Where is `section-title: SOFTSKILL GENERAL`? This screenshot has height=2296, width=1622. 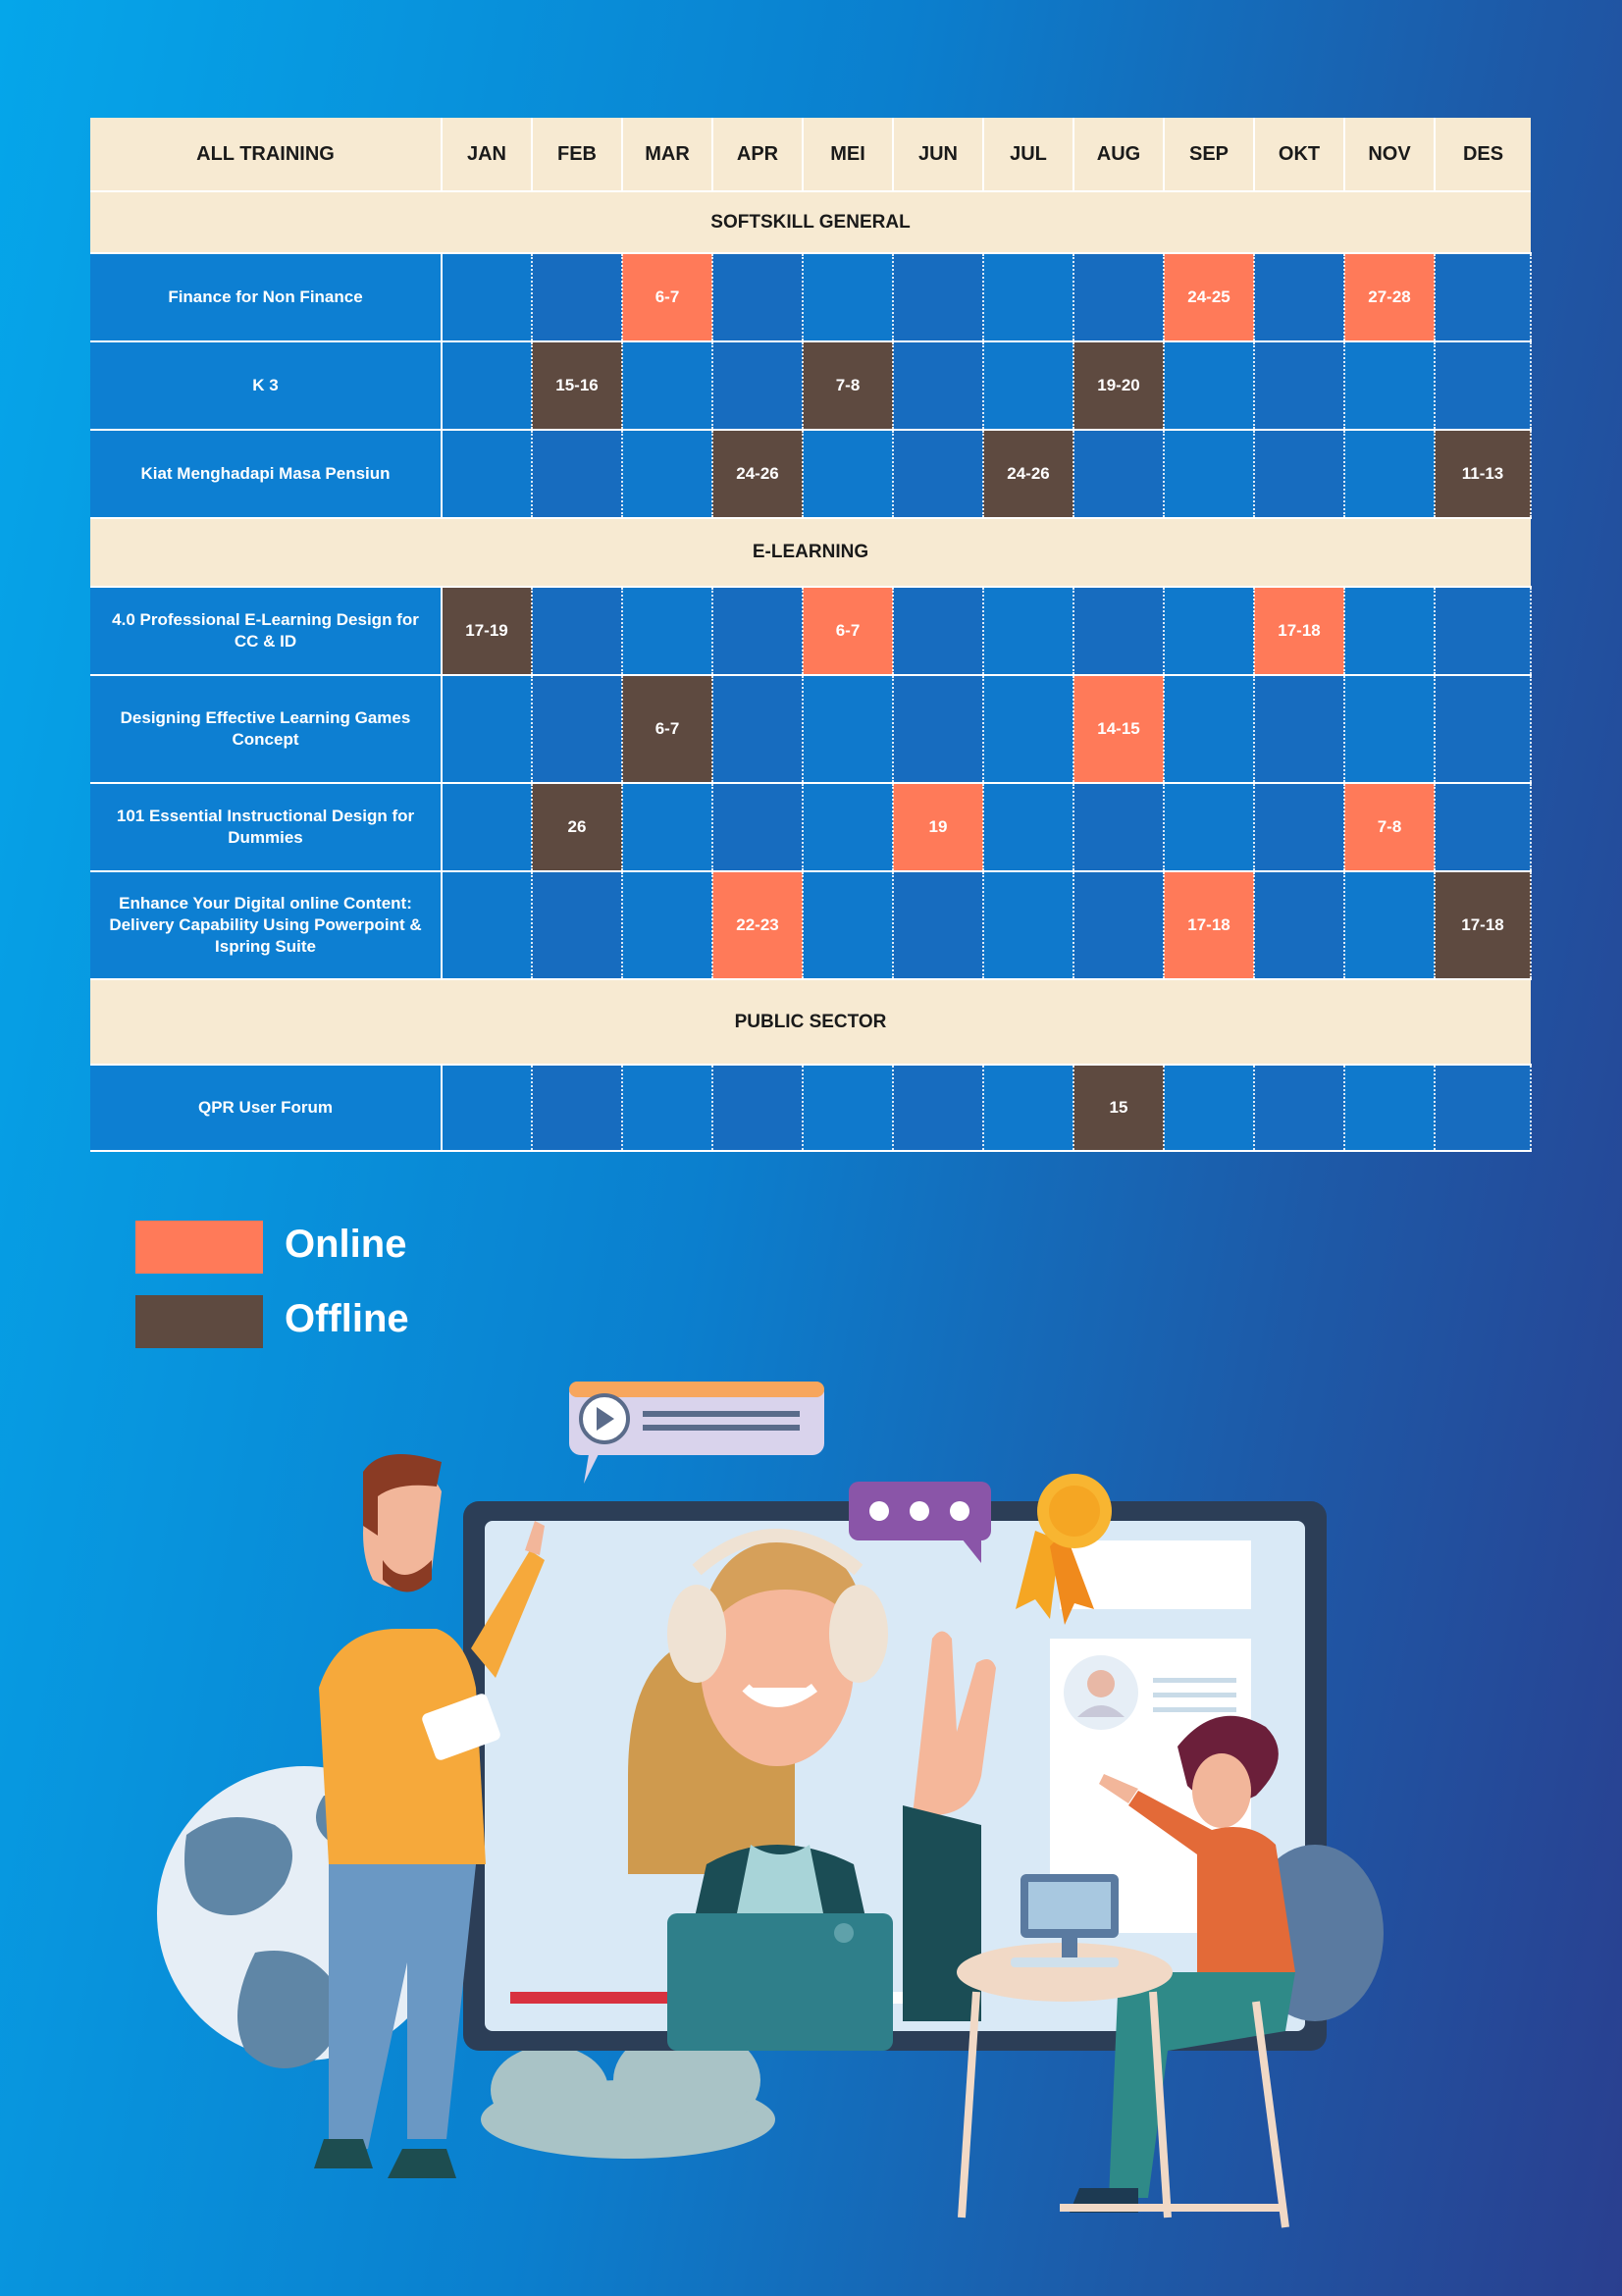
section-title: SOFTSKILL GENERAL is located at coordinates (810, 222).